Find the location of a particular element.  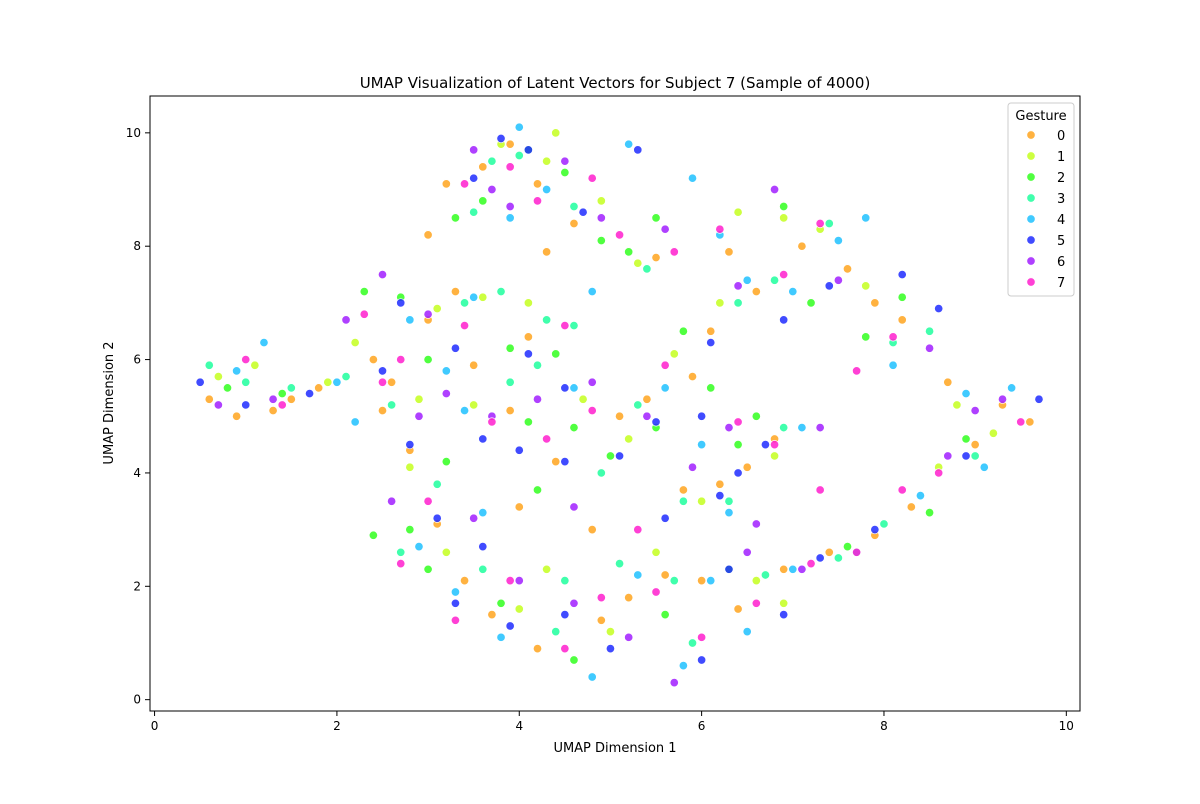

legend-box is located at coordinates (1041, 199).